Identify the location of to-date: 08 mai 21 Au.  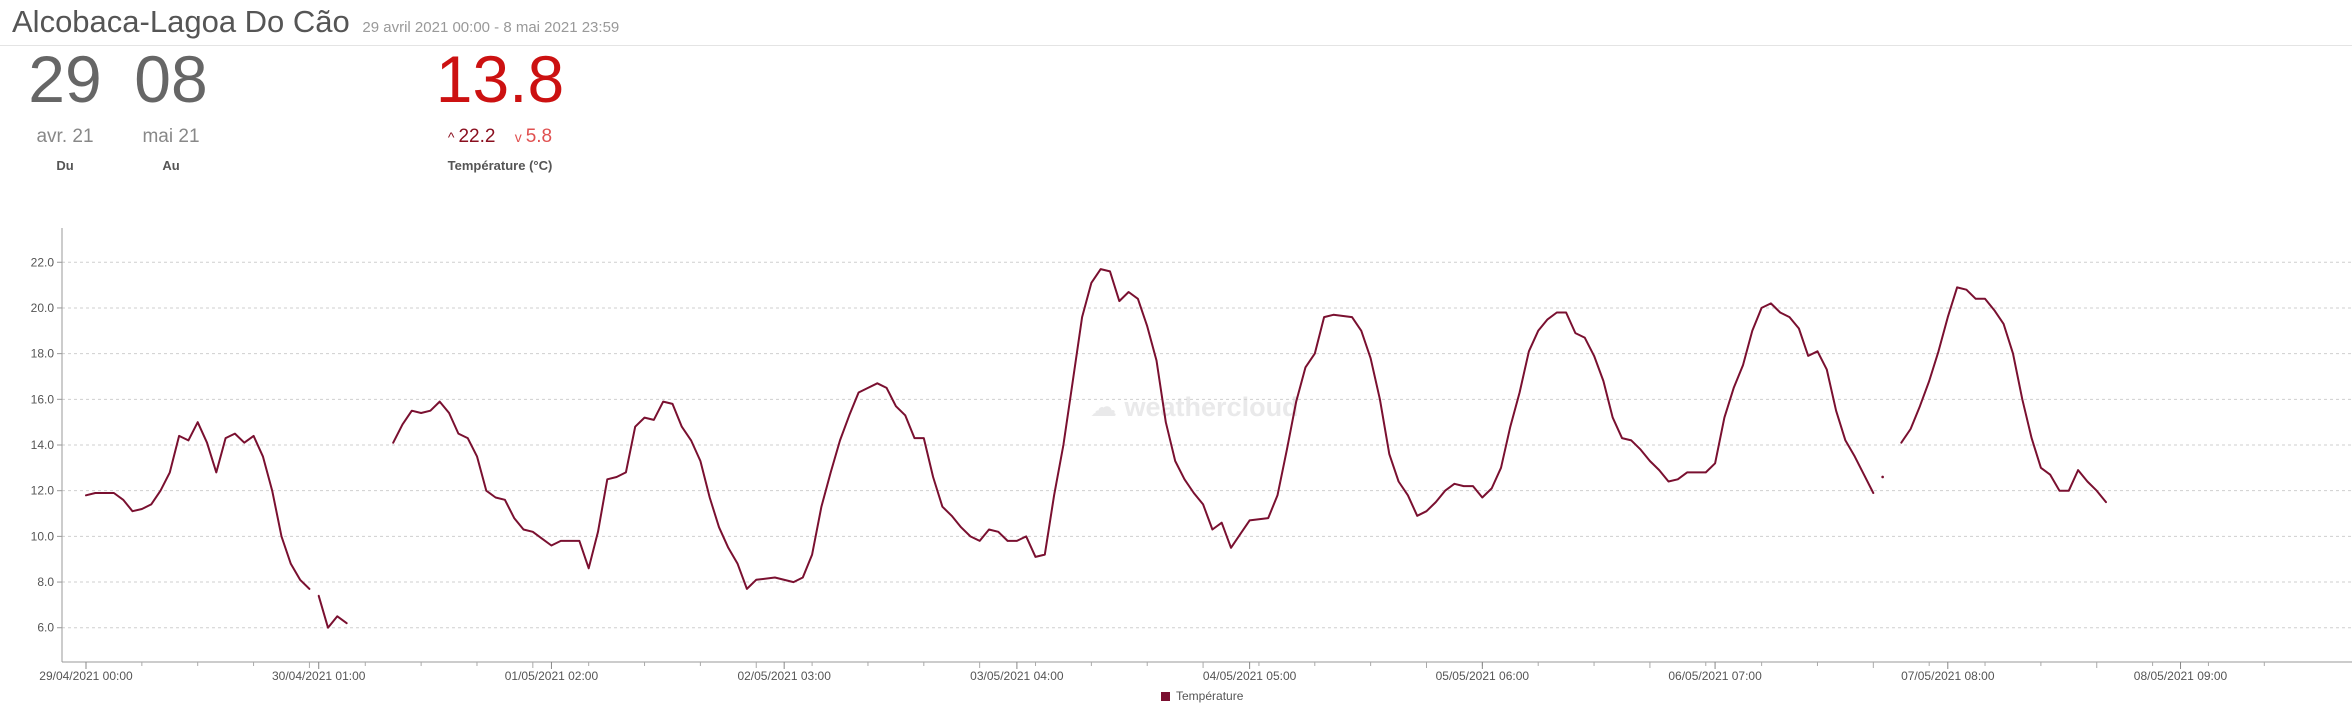
(171, 108).